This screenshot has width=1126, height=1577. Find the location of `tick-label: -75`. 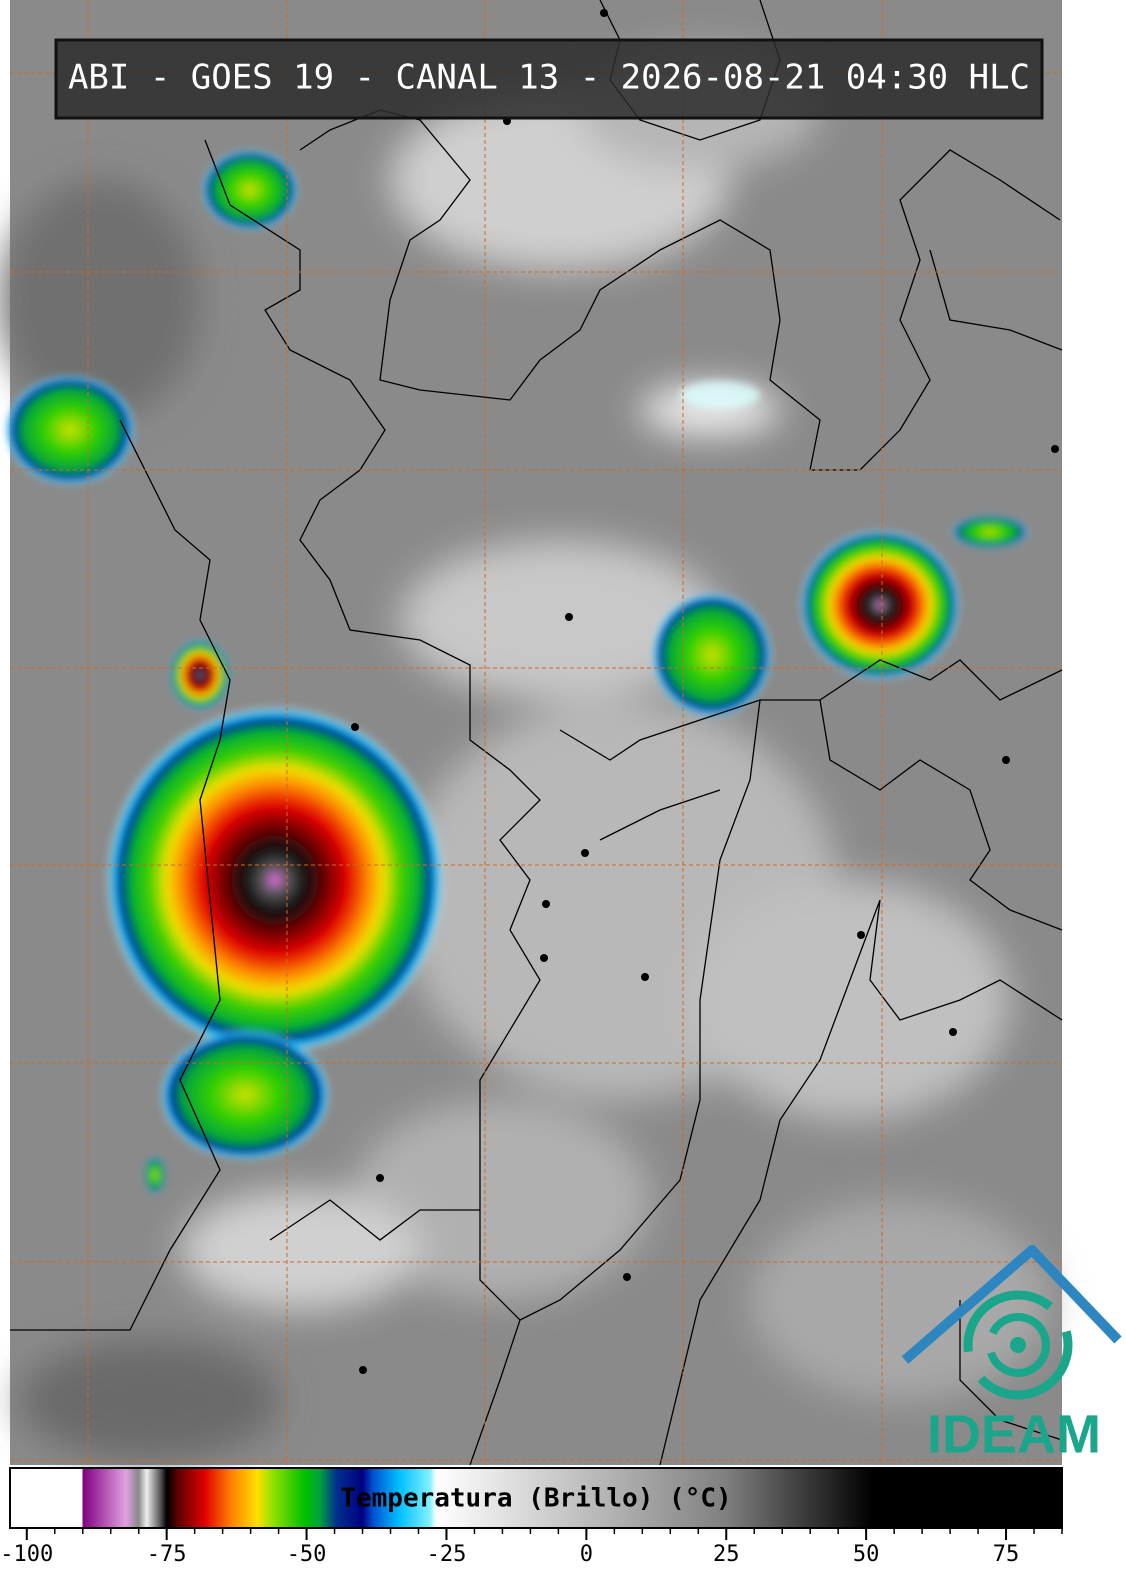

tick-label: -75 is located at coordinates (167, 1554).